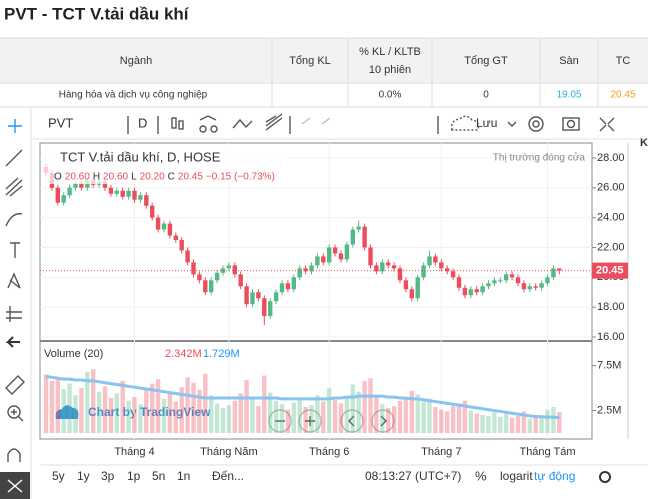  I want to click on legend-key: O, so click(58, 177).